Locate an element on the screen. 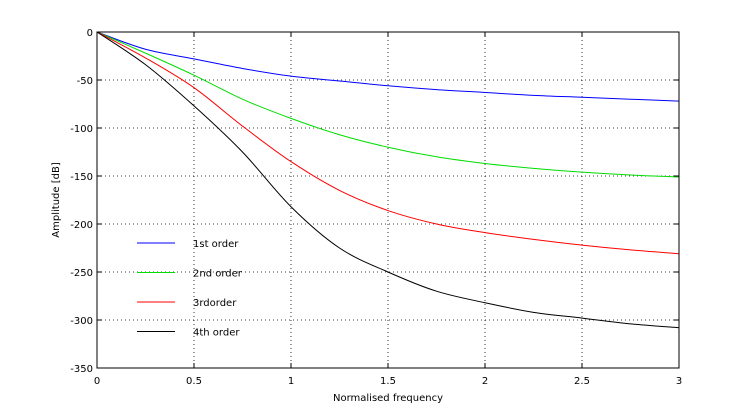 Image resolution: width=750 pixels, height=413 pixels. y-tick-label: -350 is located at coordinates (81, 369).